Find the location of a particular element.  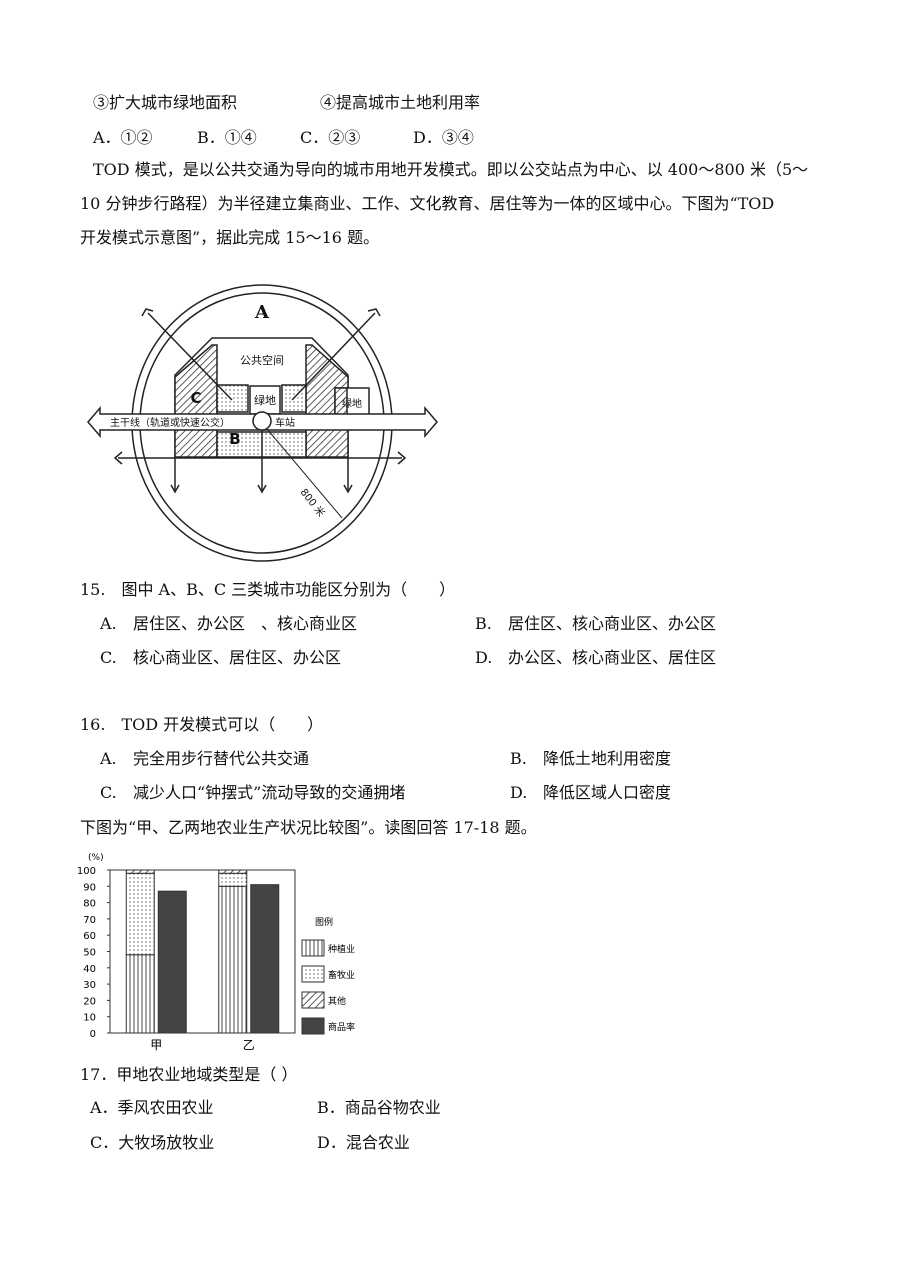

y-tick-label: 20 is located at coordinates (89, 1001).